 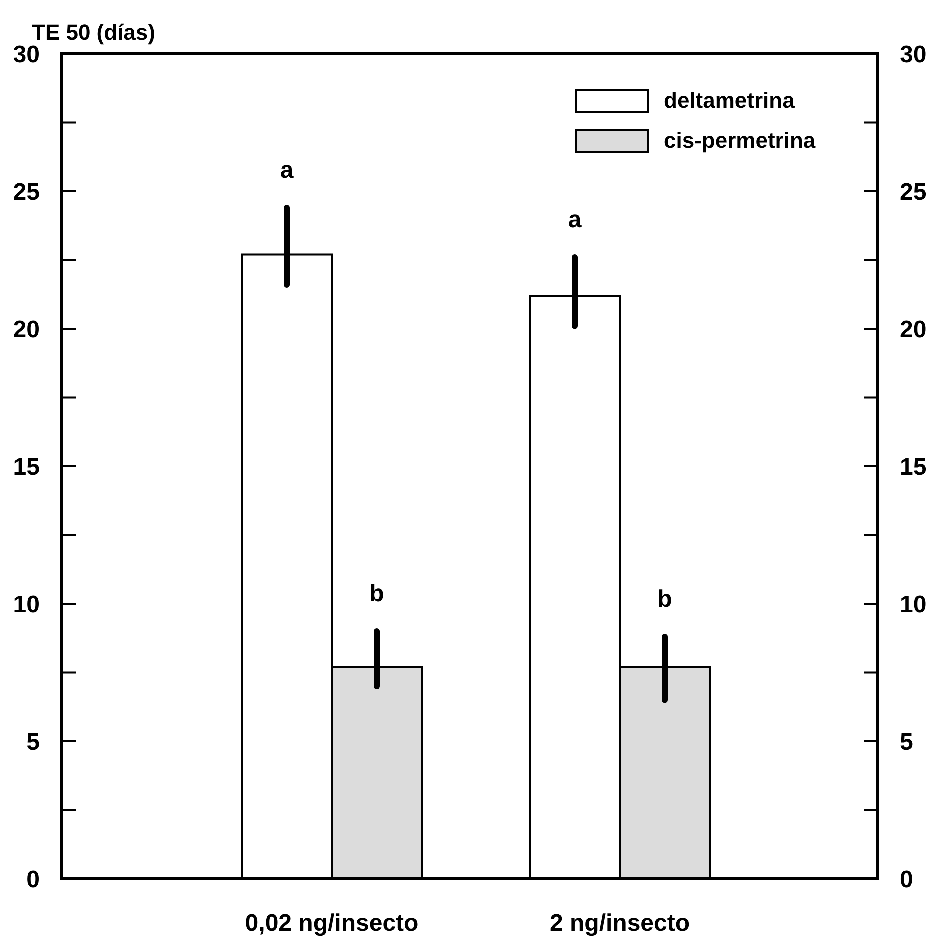 What do you see at coordinates (907, 742) in the screenshot?
I see `y2-tick-label: 5` at bounding box center [907, 742].